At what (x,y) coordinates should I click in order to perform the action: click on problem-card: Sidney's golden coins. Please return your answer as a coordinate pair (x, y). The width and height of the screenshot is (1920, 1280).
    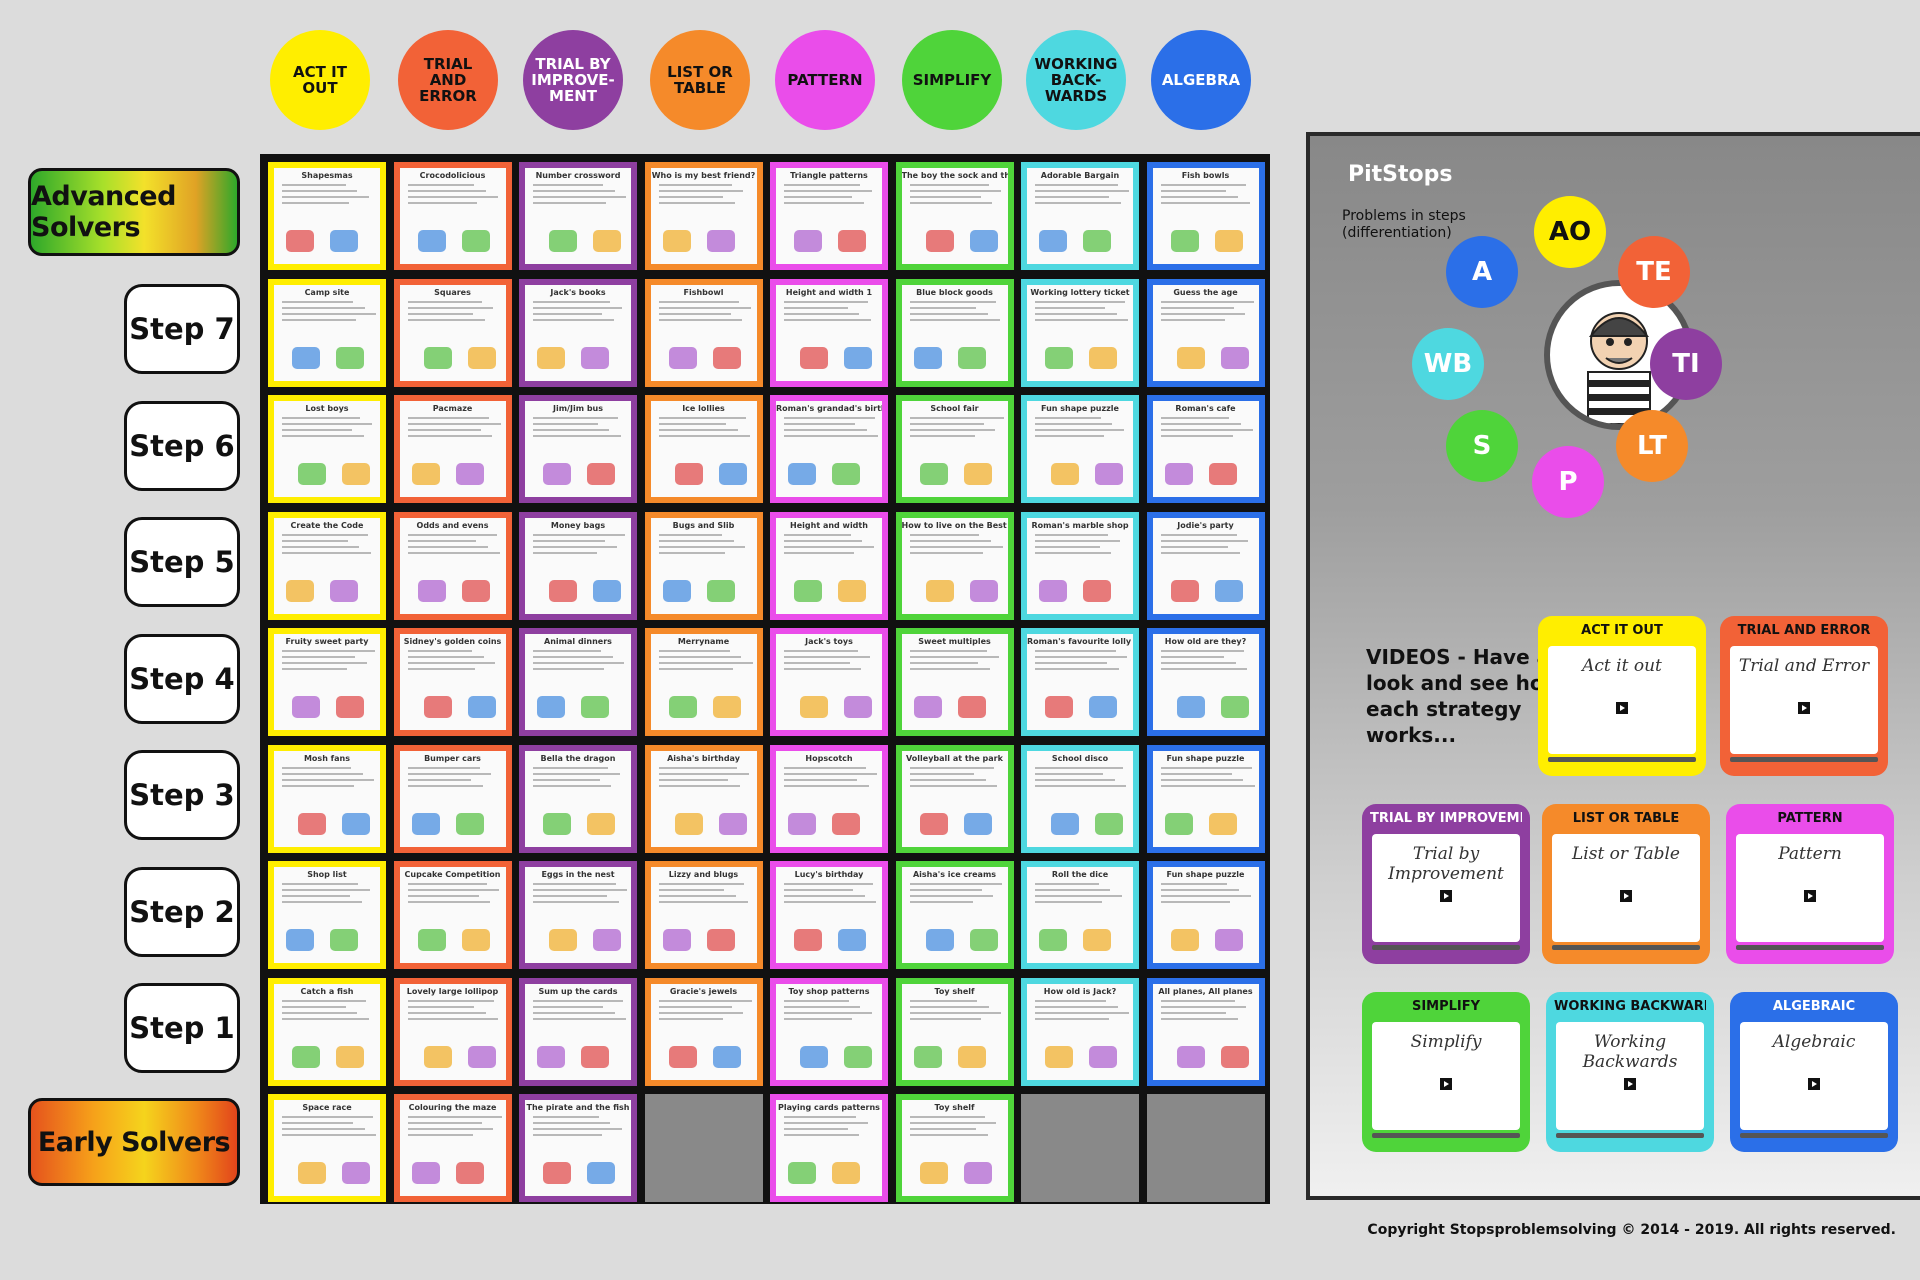
    Looking at the image, I should click on (452, 682).